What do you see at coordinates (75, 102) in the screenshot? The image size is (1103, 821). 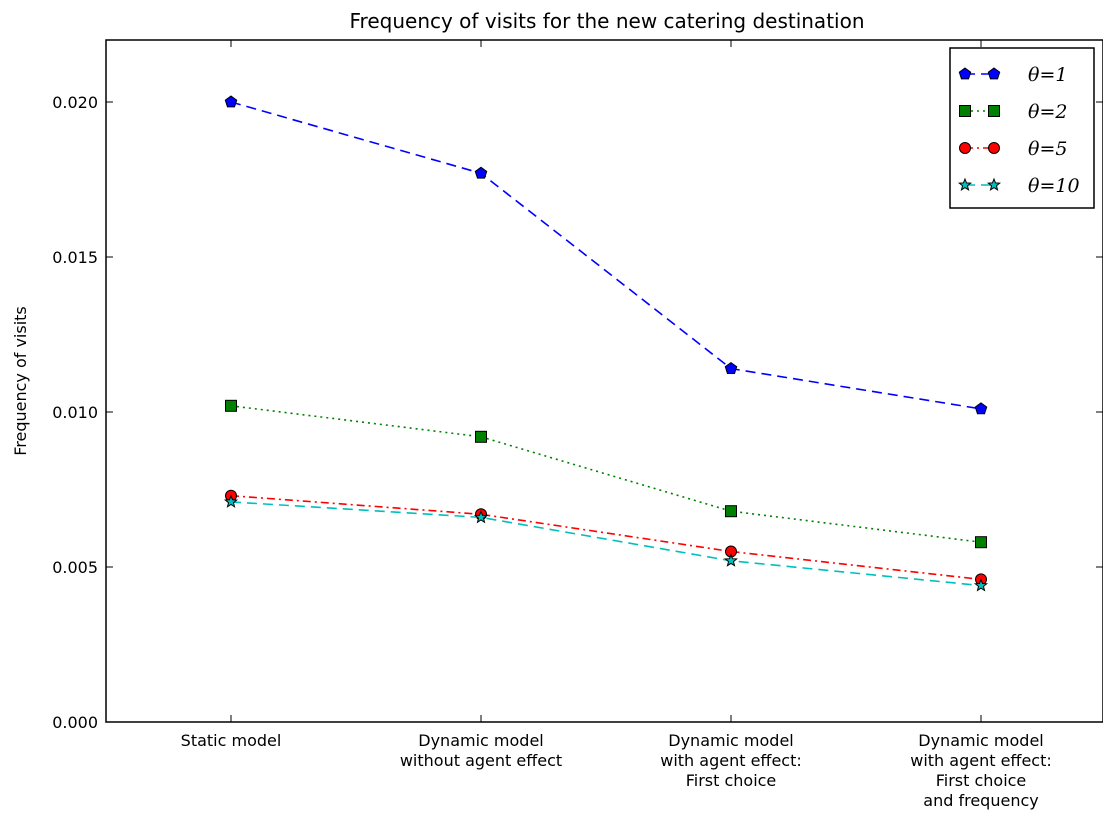 I see `y-tick-label: 0.020` at bounding box center [75, 102].